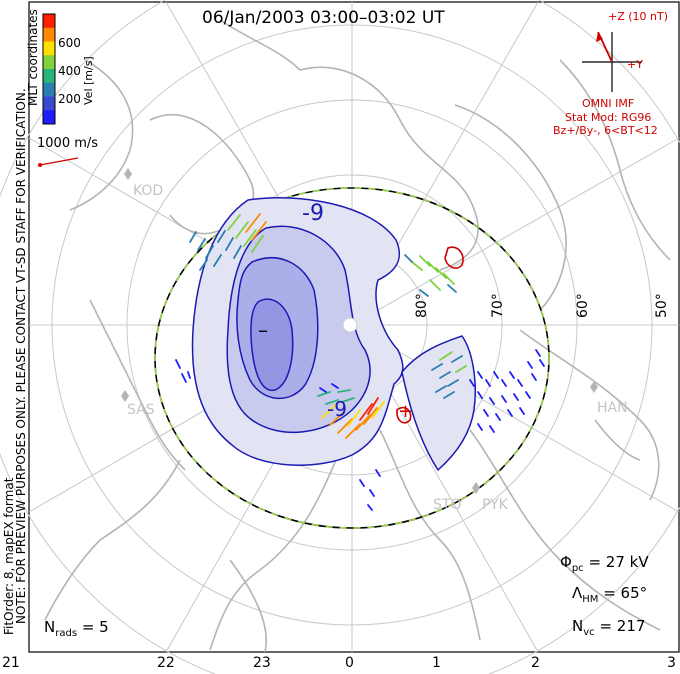  What do you see at coordinates (95, 627) in the screenshot?
I see `n-rads-value: = 5` at bounding box center [95, 627].